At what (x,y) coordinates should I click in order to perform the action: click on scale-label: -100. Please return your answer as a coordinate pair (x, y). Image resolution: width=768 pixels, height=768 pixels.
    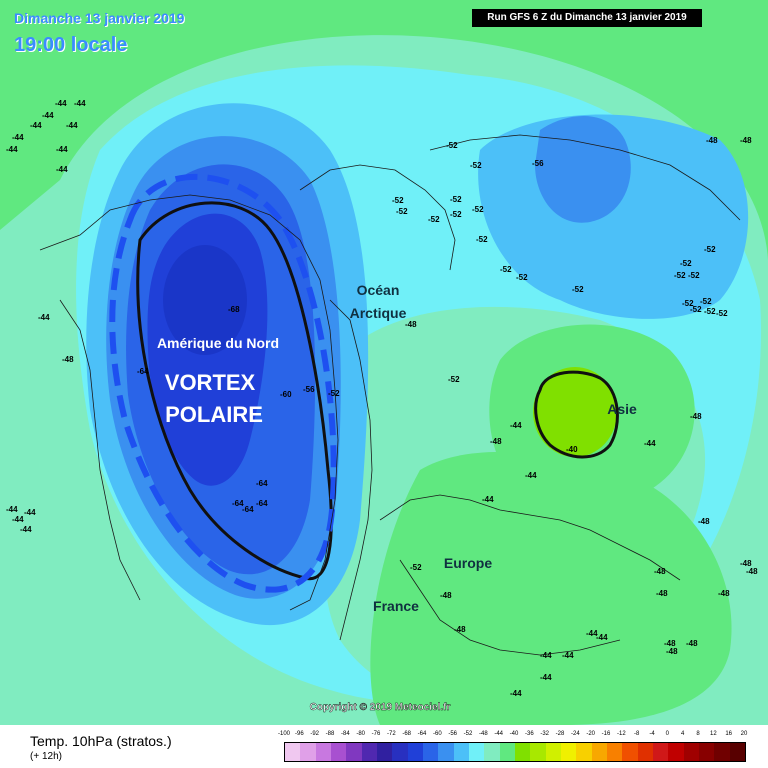
    Looking at the image, I should click on (284, 734).